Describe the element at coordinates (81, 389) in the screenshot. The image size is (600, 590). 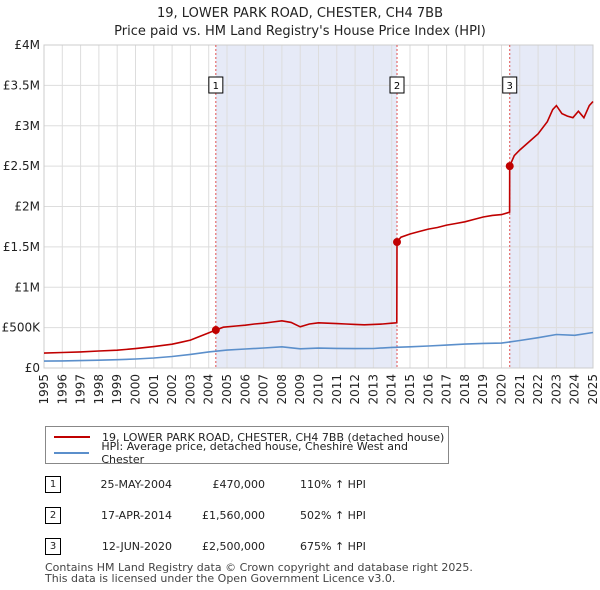
I see `x-tick-label: 1997` at that location.